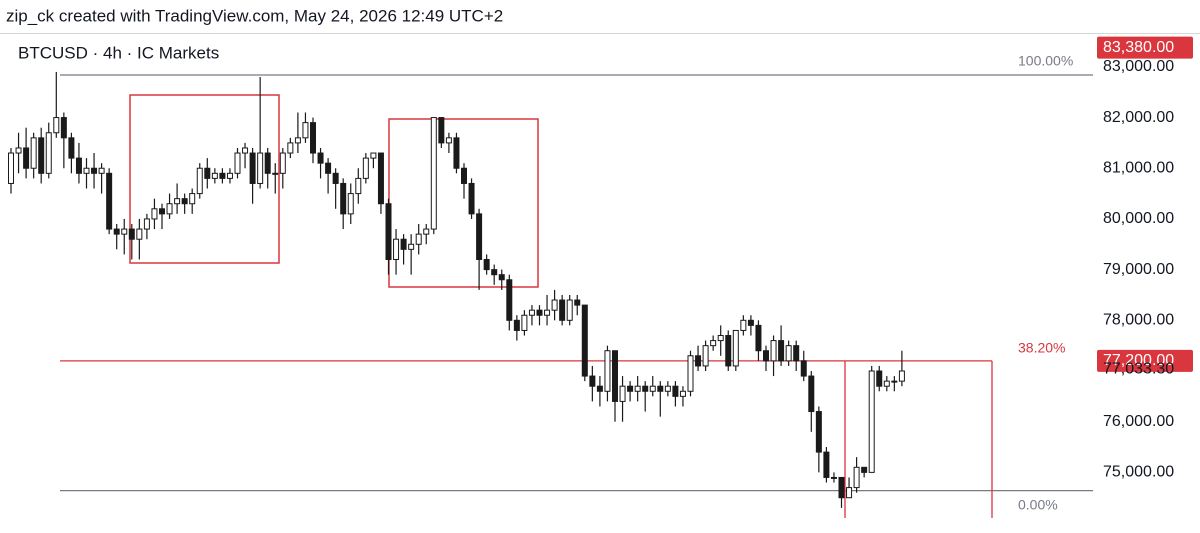 This screenshot has width=1200, height=533. Describe the element at coordinates (1138, 167) in the screenshot. I see `y-tick-label: 81,000.00` at that location.